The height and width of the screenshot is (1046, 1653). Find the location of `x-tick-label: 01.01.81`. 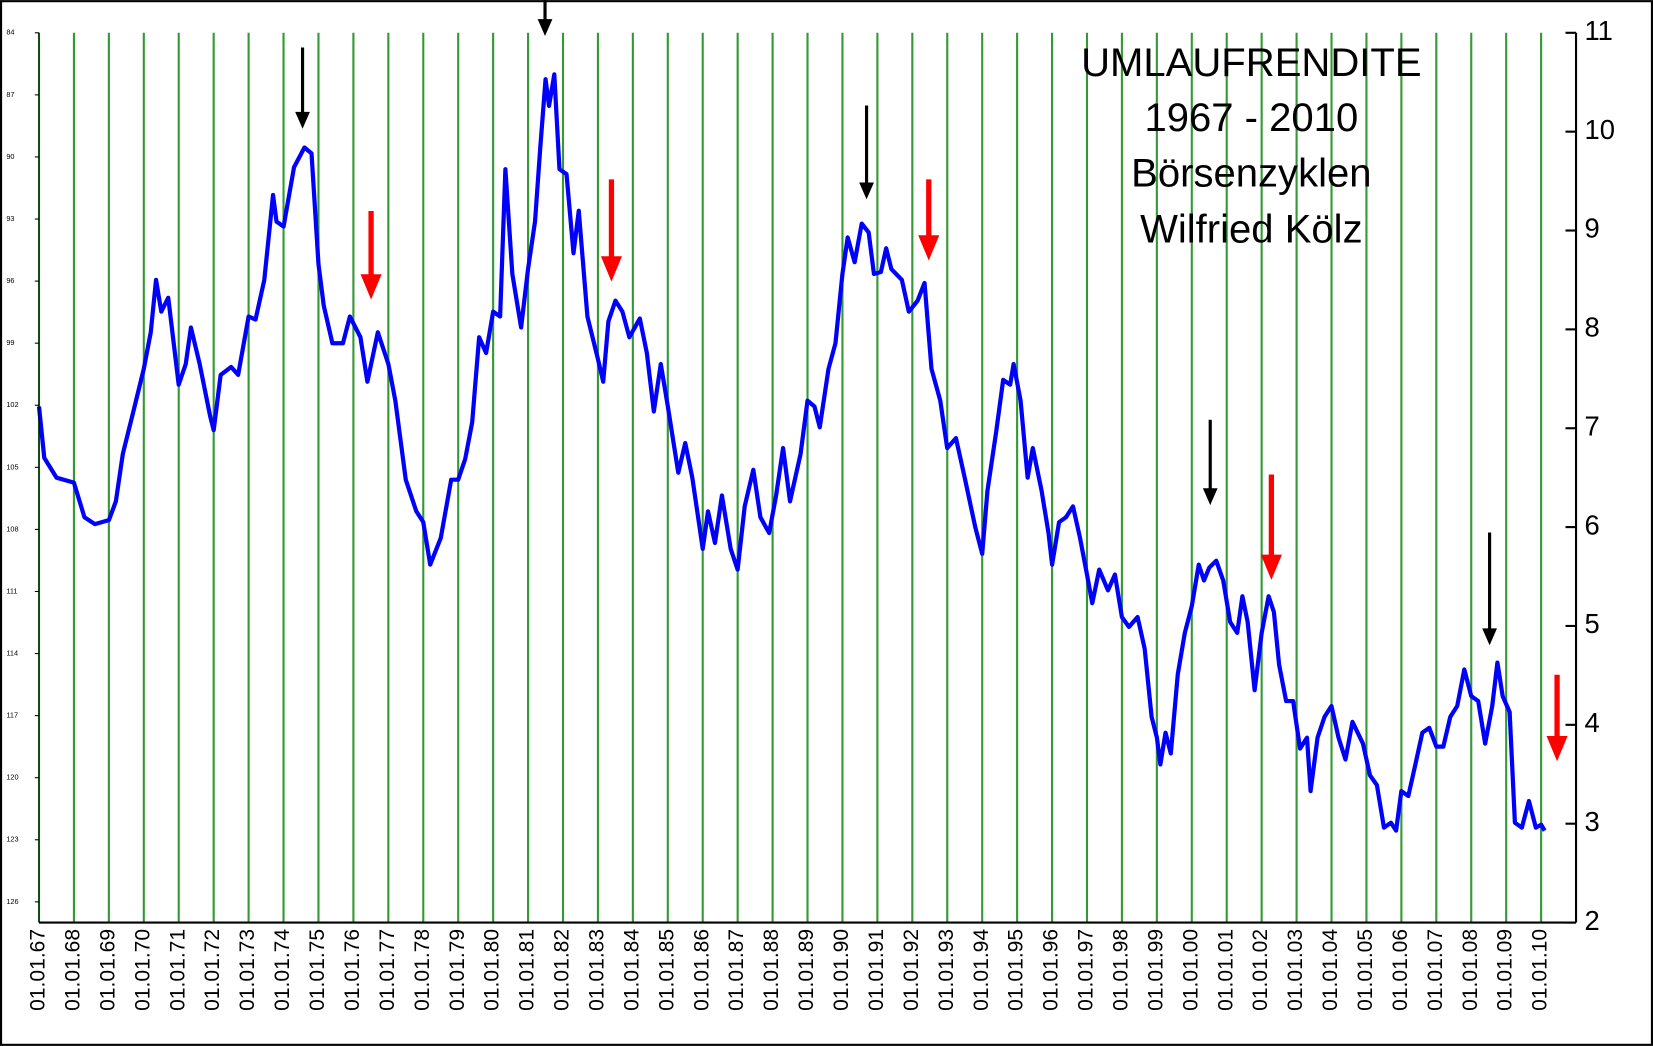

x-tick-label: 01.01.81 is located at coordinates (527, 970).